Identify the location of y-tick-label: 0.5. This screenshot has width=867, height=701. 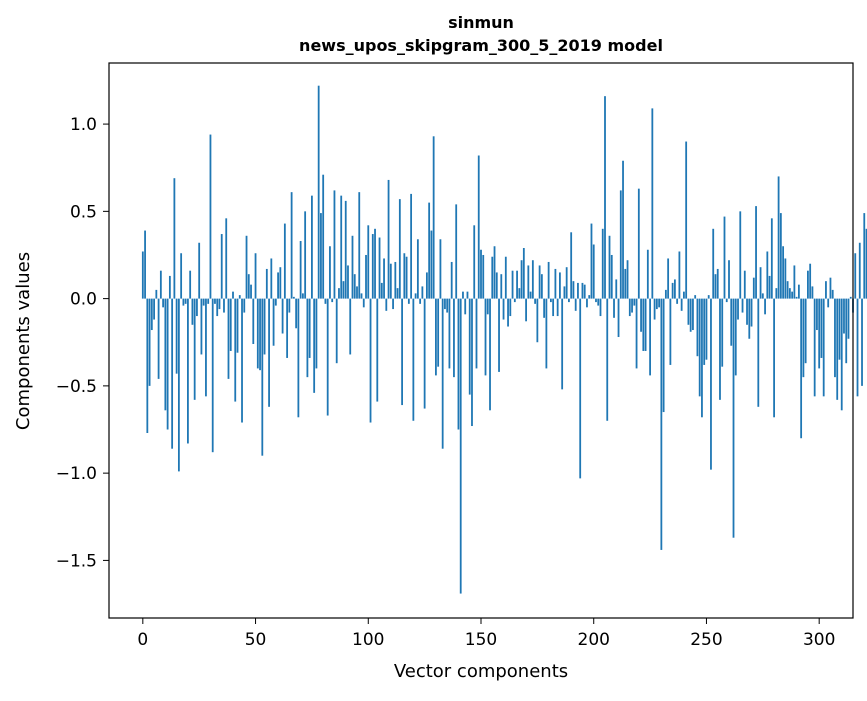
(83, 212).